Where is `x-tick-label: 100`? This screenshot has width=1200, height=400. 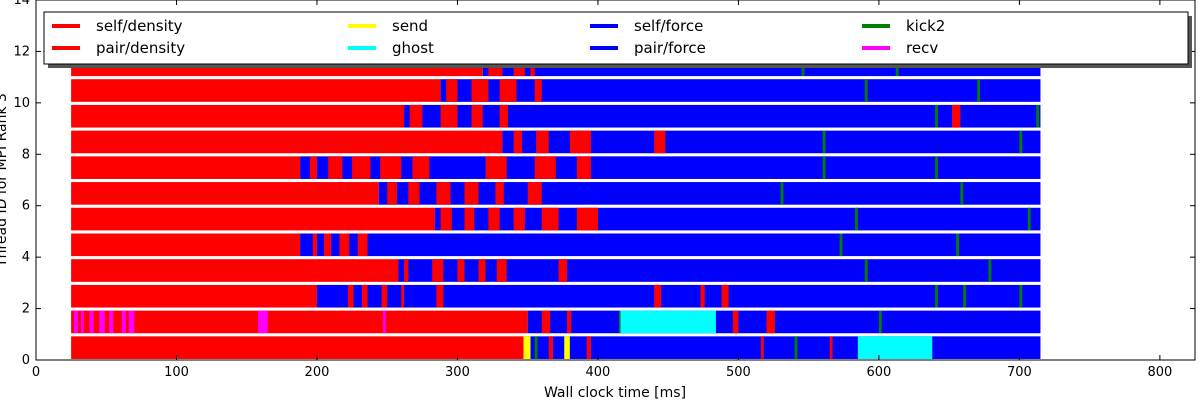
x-tick-label: 100 is located at coordinates (176, 372).